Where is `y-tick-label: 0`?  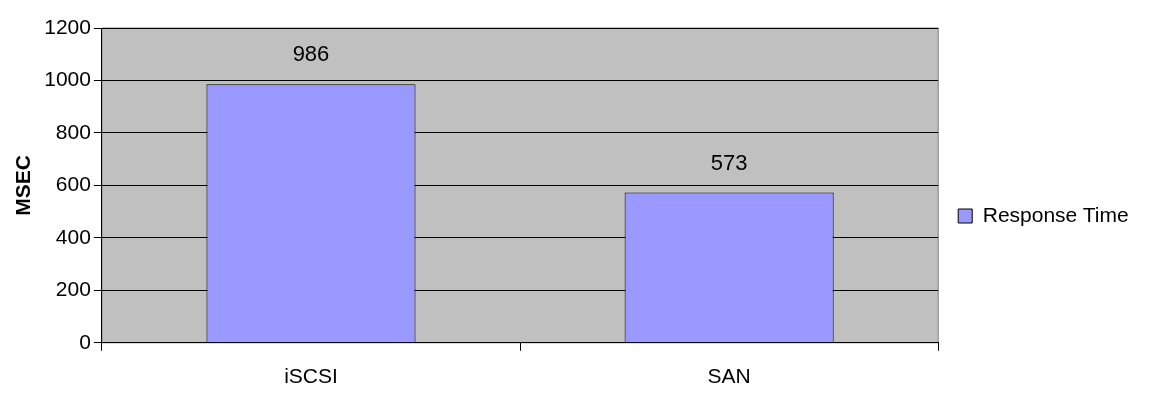
y-tick-label: 0 is located at coordinates (85, 341).